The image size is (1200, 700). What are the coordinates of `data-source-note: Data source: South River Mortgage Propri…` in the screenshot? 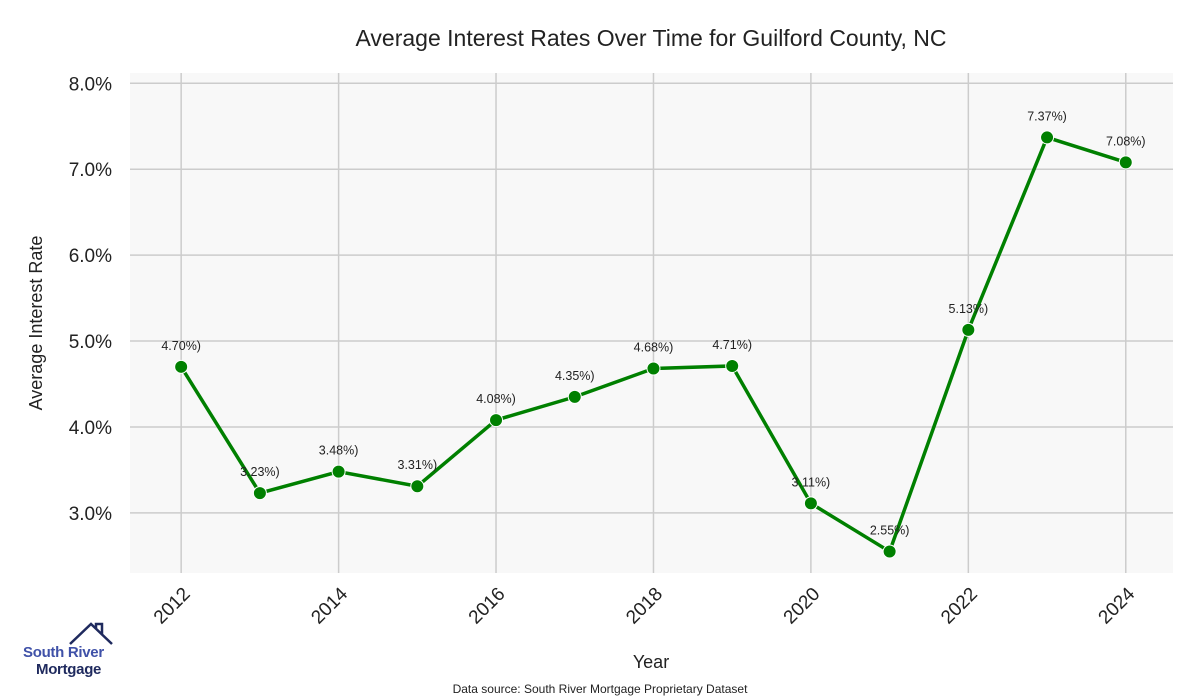 It's located at (600, 689).